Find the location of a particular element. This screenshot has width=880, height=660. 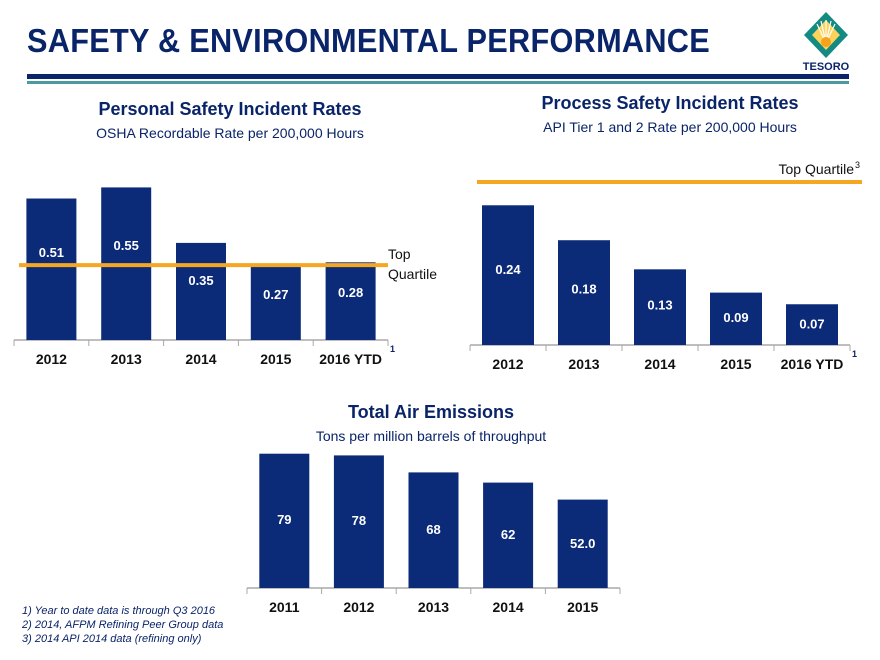

data-label: 62 is located at coordinates (508, 534).